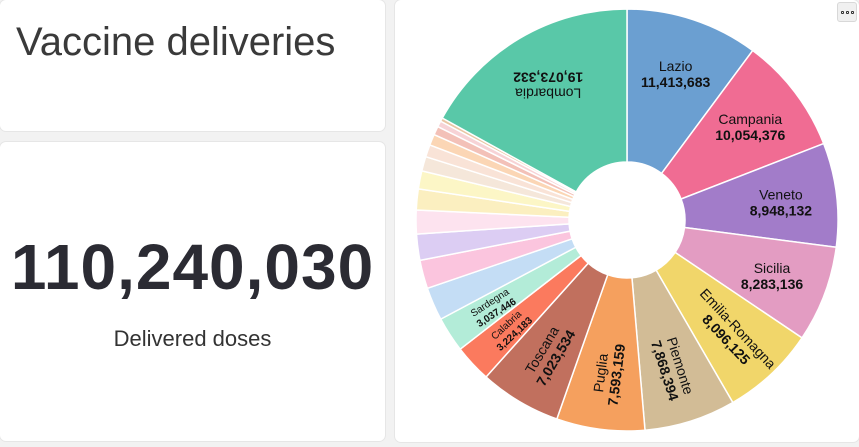  I want to click on more-options-icon, so click(847, 12).